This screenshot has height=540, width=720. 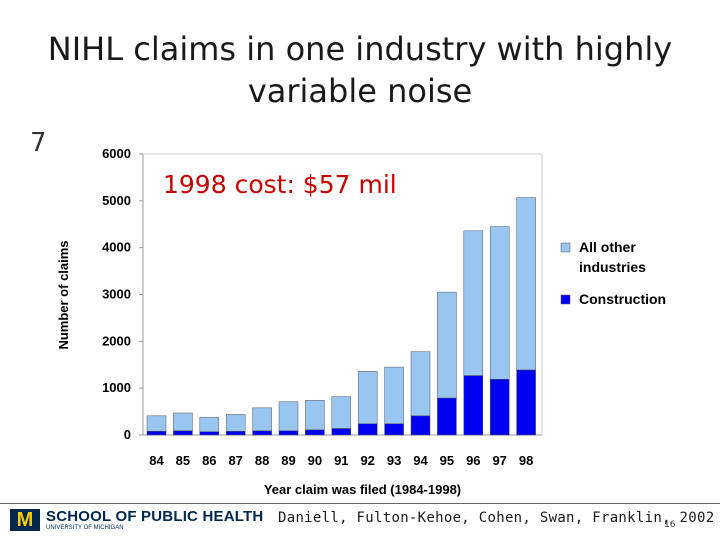 What do you see at coordinates (38, 143) in the screenshot?
I see `obscured-bullet-text: 7` at bounding box center [38, 143].